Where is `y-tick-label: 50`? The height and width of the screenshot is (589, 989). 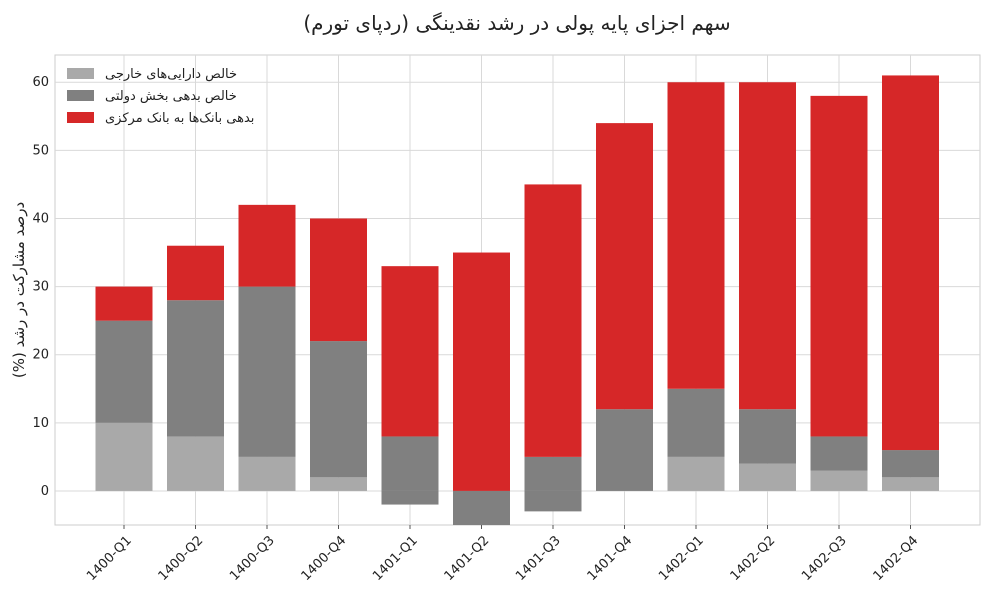 y-tick-label: 50 is located at coordinates (40, 150).